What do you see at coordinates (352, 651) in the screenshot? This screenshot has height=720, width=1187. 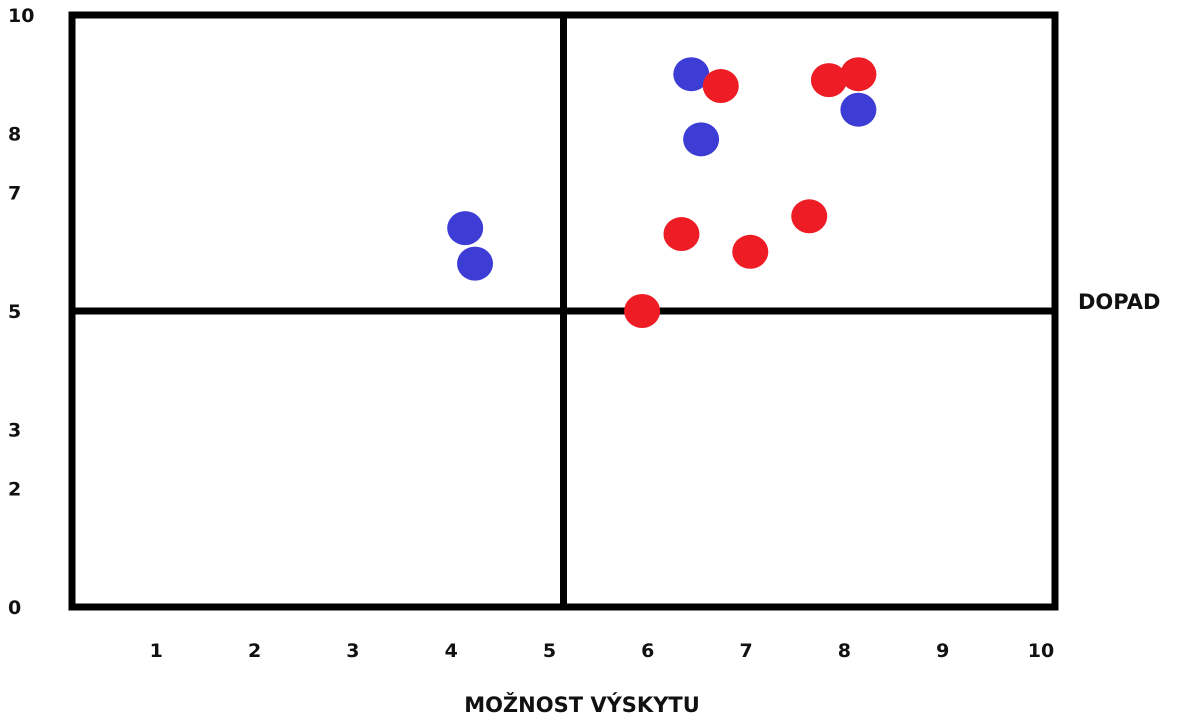 I see `x-tick-label: 3` at bounding box center [352, 651].